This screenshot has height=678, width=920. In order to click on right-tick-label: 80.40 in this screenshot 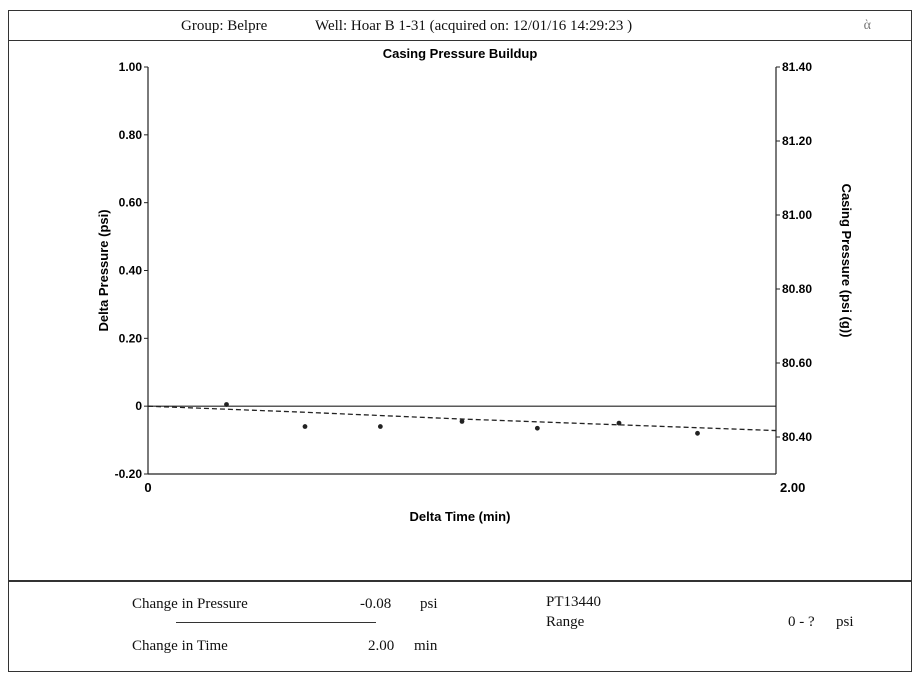, I will do `click(797, 437)`.